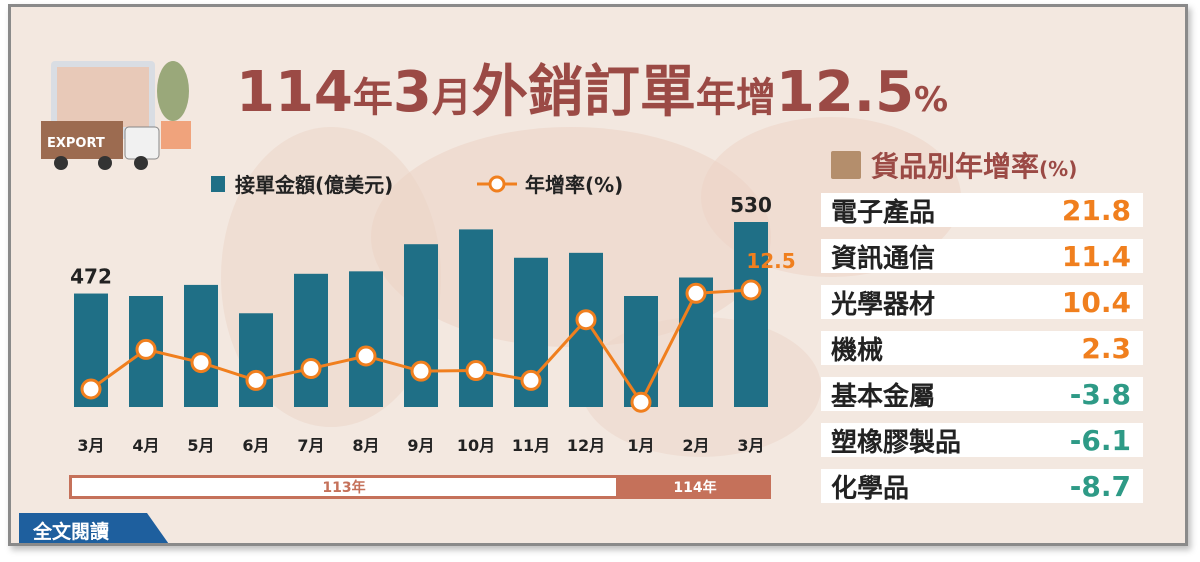 This screenshot has width=1200, height=562. Describe the element at coordinates (372, 98) in the screenshot. I see `title-year-unit: 年` at that location.